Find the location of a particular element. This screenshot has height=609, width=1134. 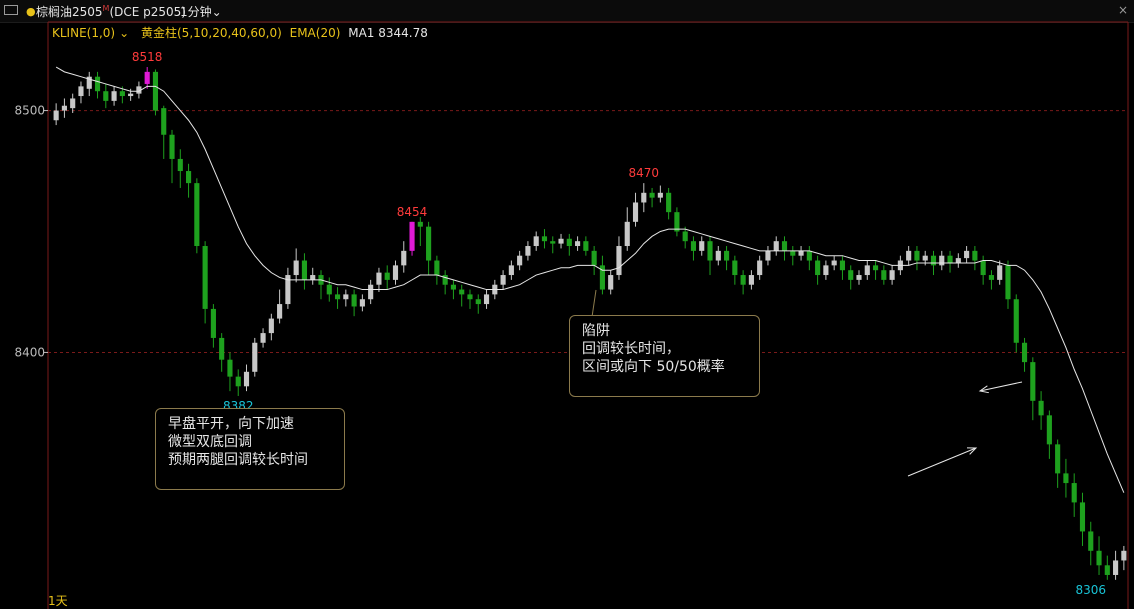

annotation-line: 区间或向下 50/50概率 is located at coordinates (653, 367).